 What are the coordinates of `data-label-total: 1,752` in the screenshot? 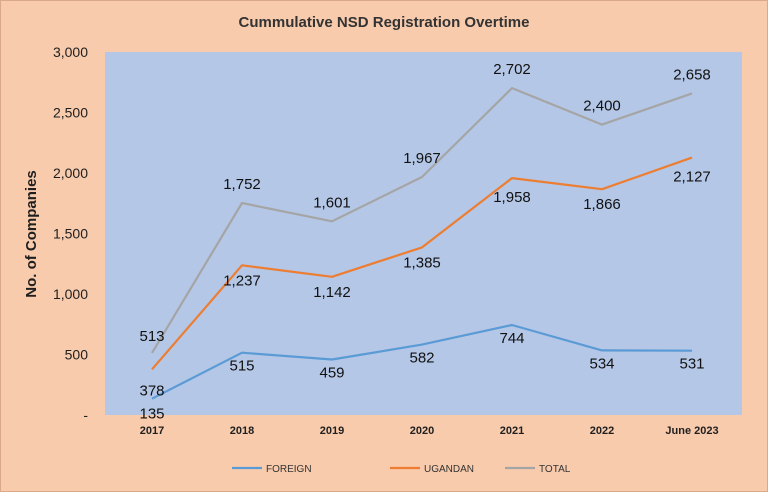 It's located at (242, 184).